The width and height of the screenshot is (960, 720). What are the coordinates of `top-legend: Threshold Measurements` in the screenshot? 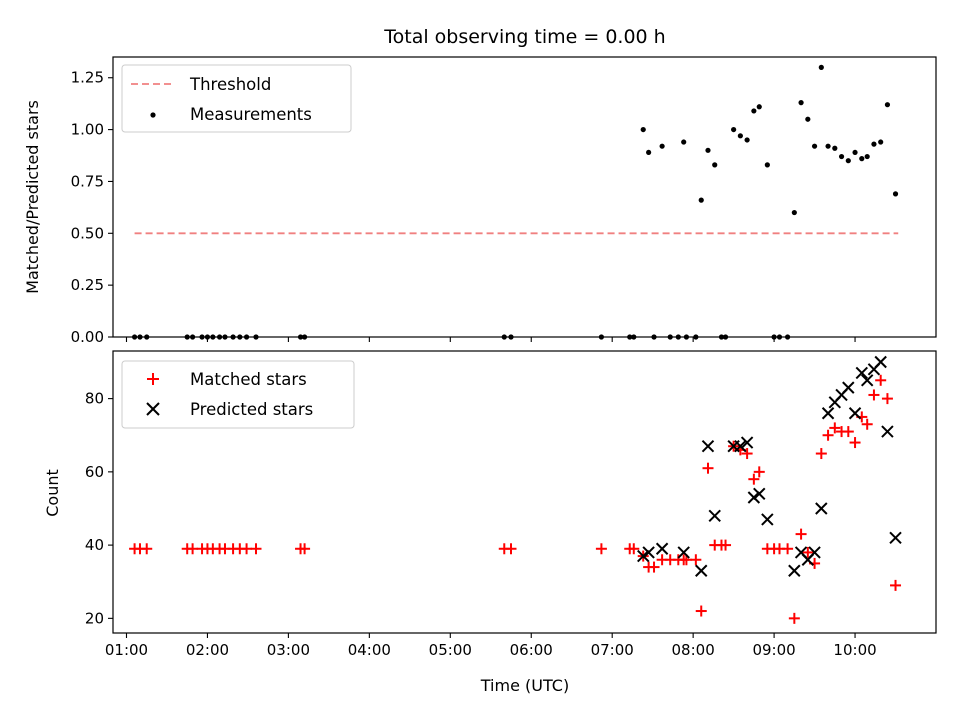 It's located at (236, 98).